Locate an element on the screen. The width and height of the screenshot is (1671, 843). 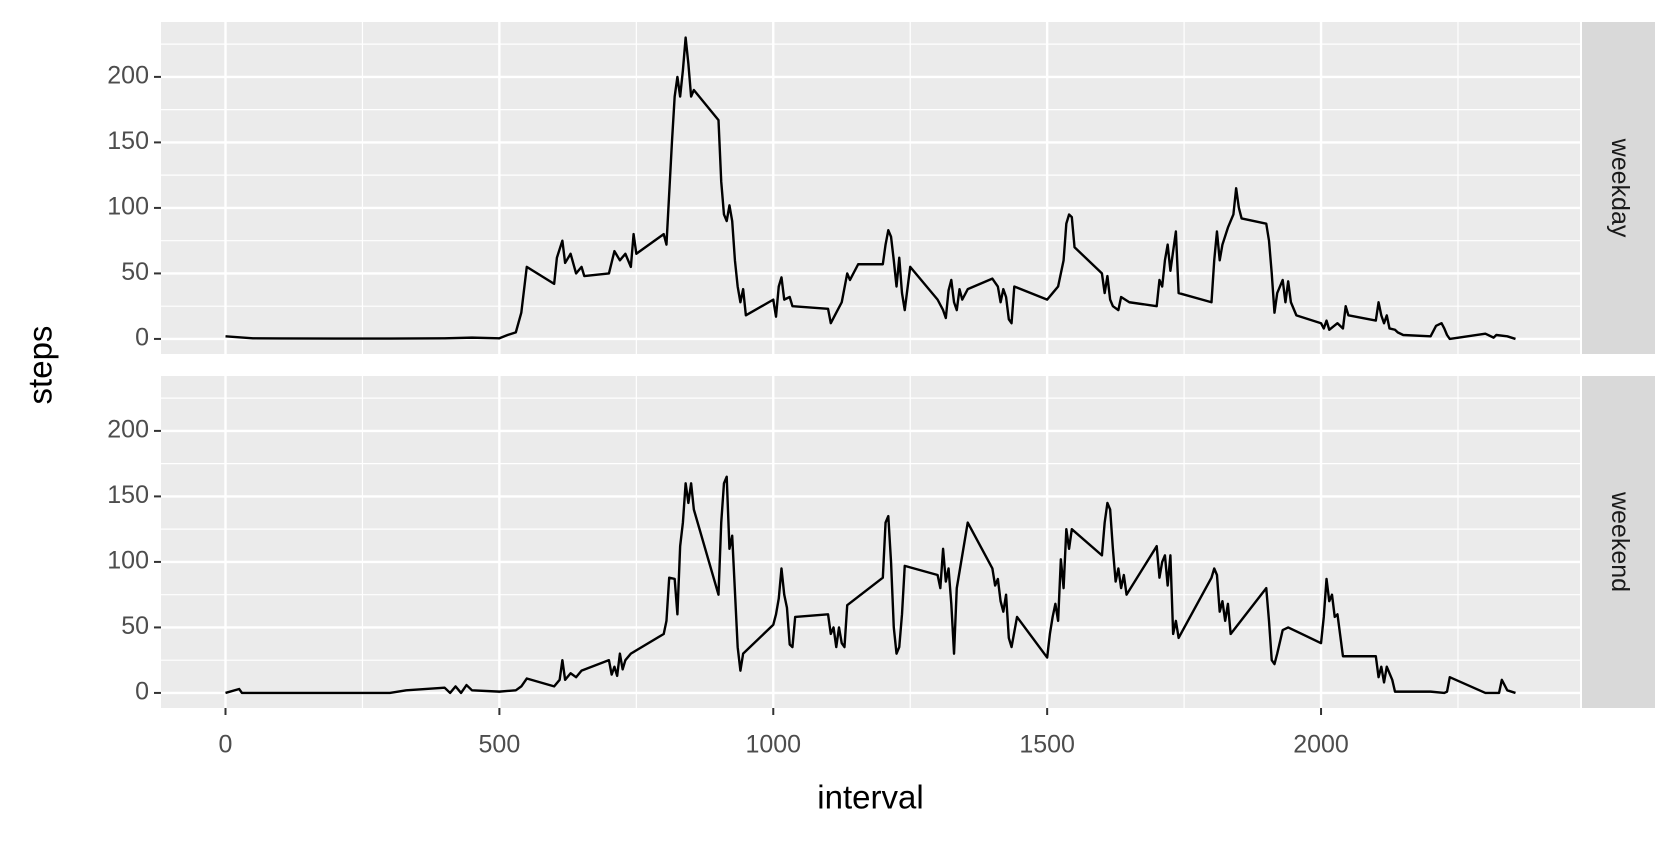
x-tick-label: 1000 is located at coordinates (773, 745).